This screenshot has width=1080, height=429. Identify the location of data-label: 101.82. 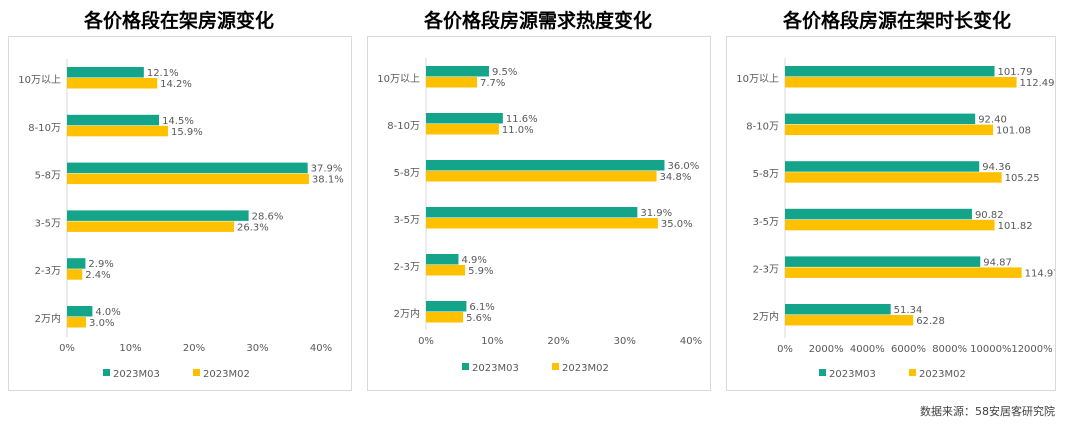
(1015, 226).